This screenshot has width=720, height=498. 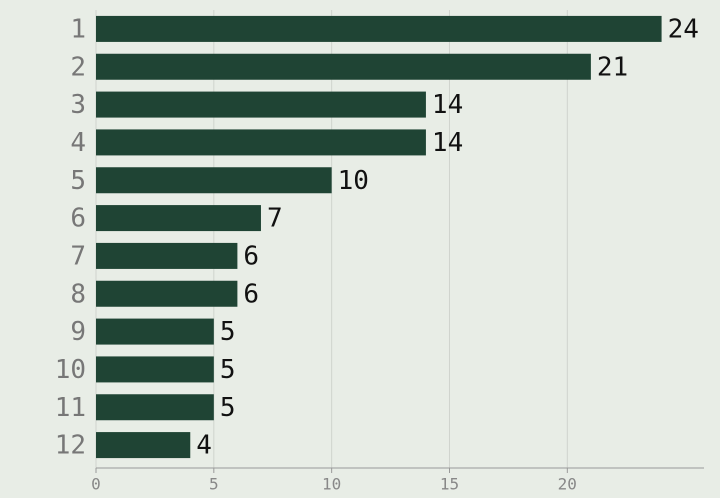 I want to click on y-tick-label: 2, so click(x=78, y=67).